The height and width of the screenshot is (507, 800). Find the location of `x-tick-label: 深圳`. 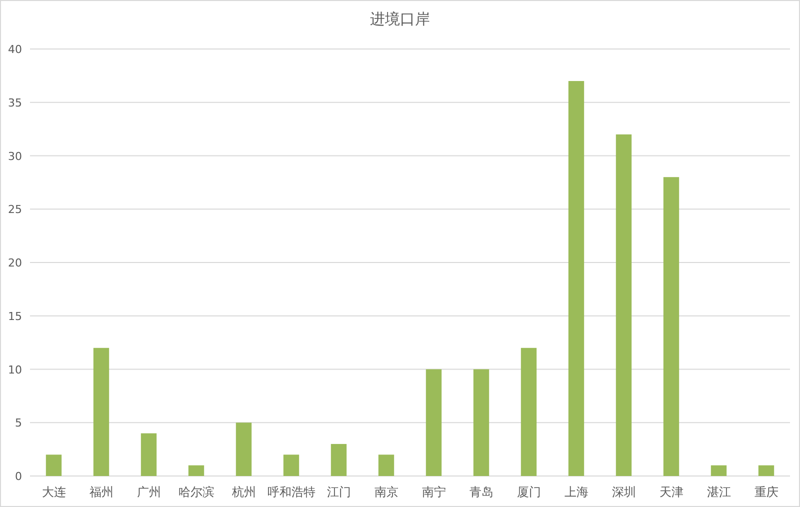

x-tick-label: 深圳 is located at coordinates (624, 492).